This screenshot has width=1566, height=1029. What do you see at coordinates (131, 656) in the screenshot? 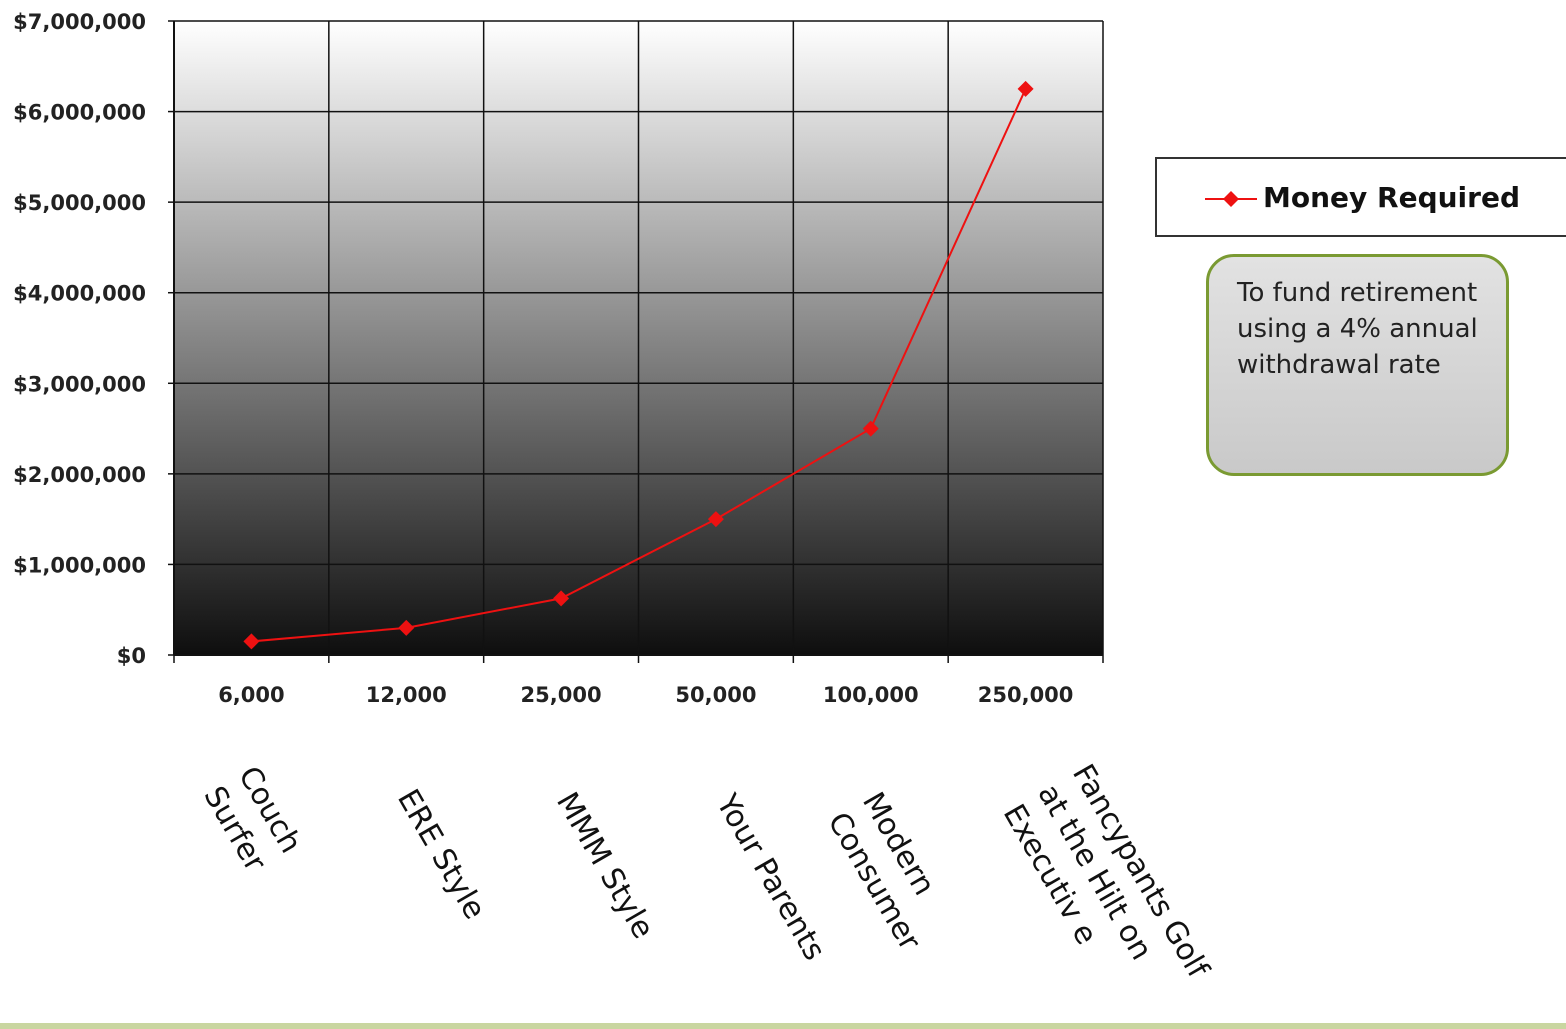
I see `y-tick-label: $0` at bounding box center [131, 656].